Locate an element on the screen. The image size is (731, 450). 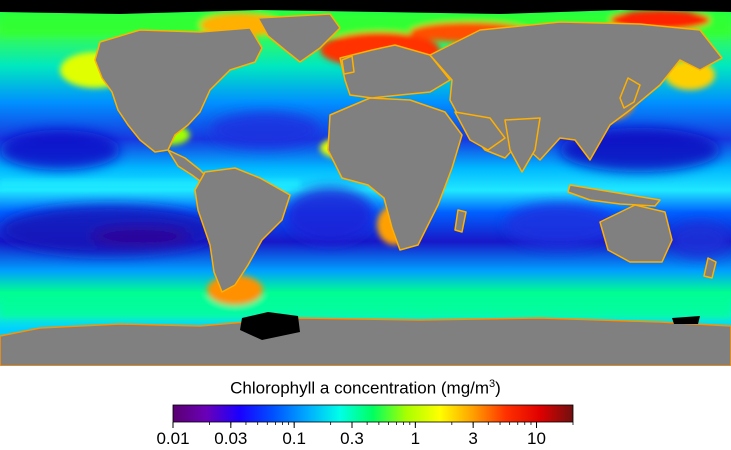
legend-title: Chlorophyll a concentration (mg/m3) is located at coordinates (365, 388).